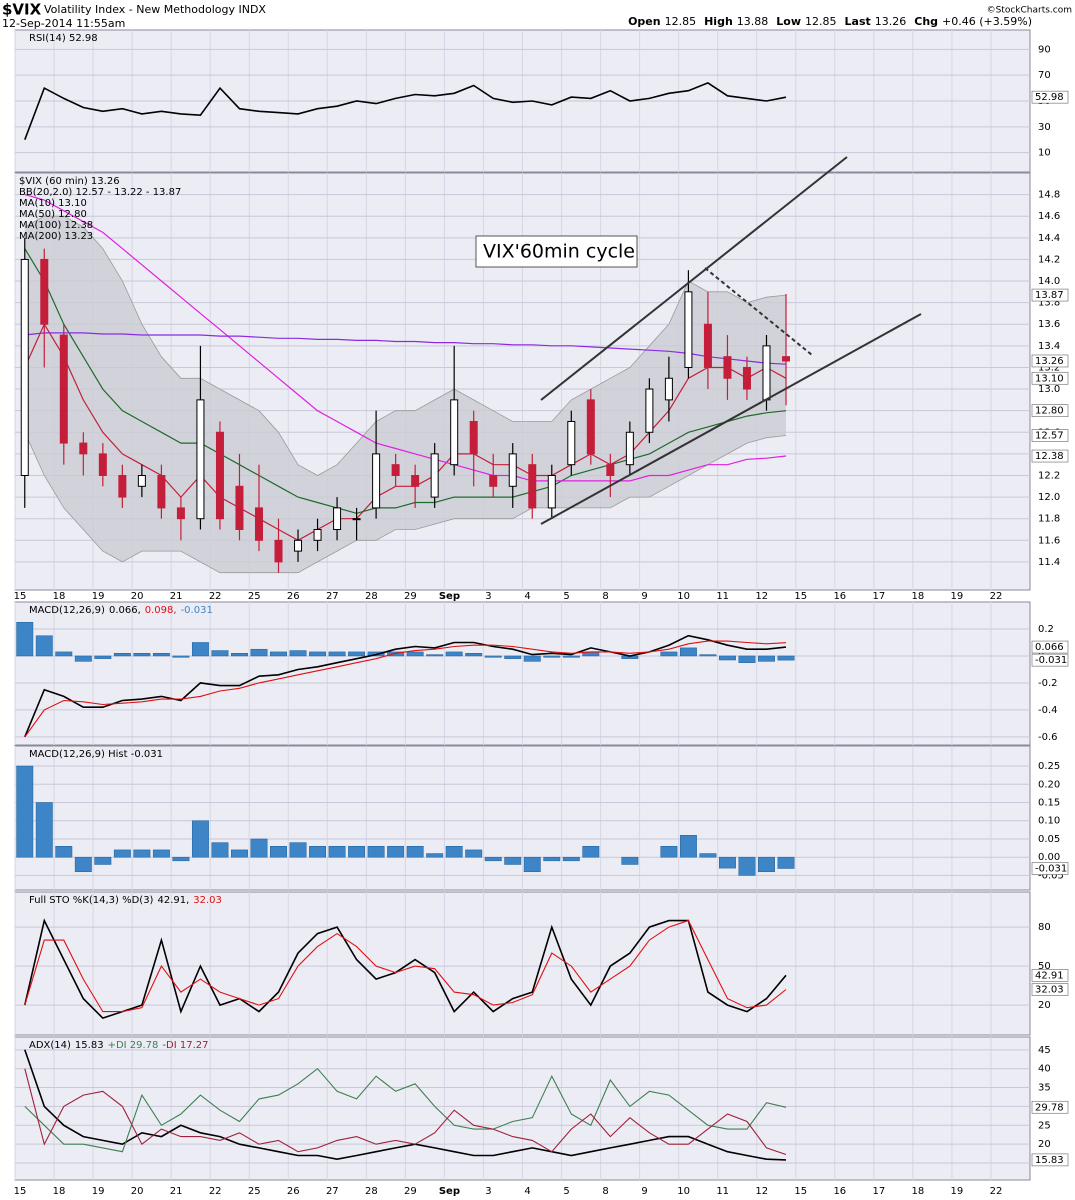  I want to click on legend-entry: 15.83, so click(89, 1045).